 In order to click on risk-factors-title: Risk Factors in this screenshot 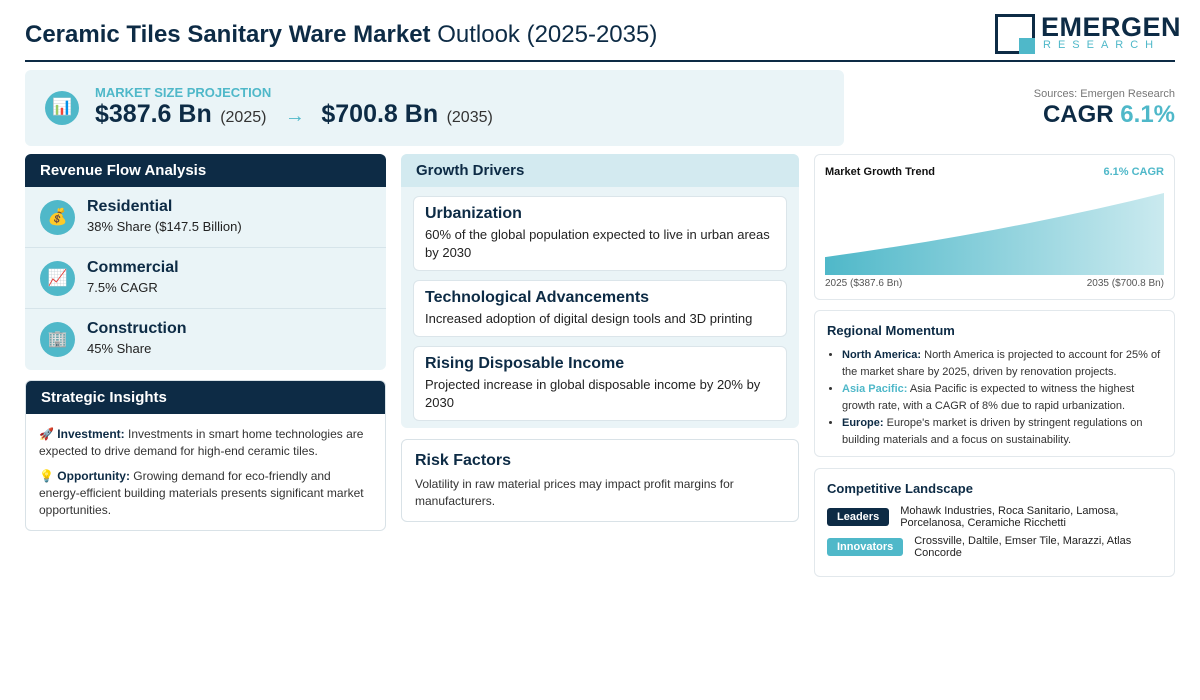, I will do `click(463, 460)`.